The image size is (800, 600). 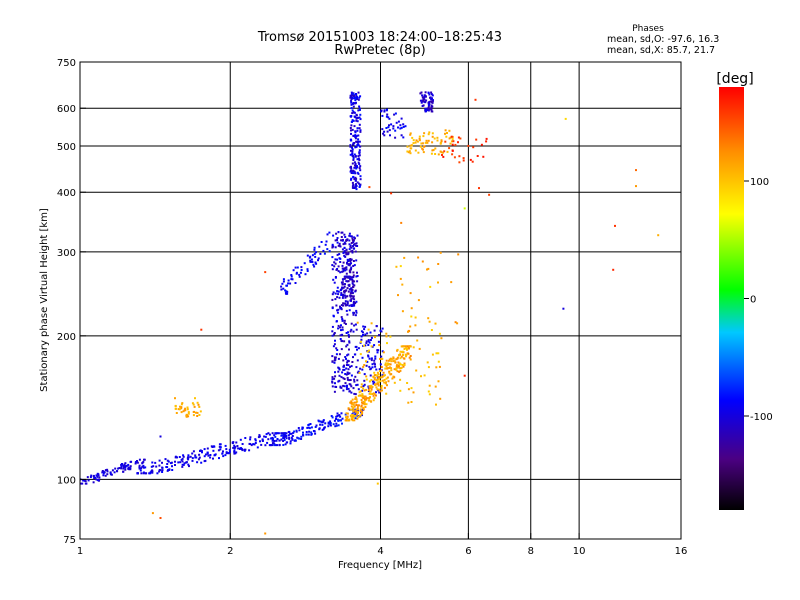 I want to click on x-tick-label: 16, so click(x=681, y=551).